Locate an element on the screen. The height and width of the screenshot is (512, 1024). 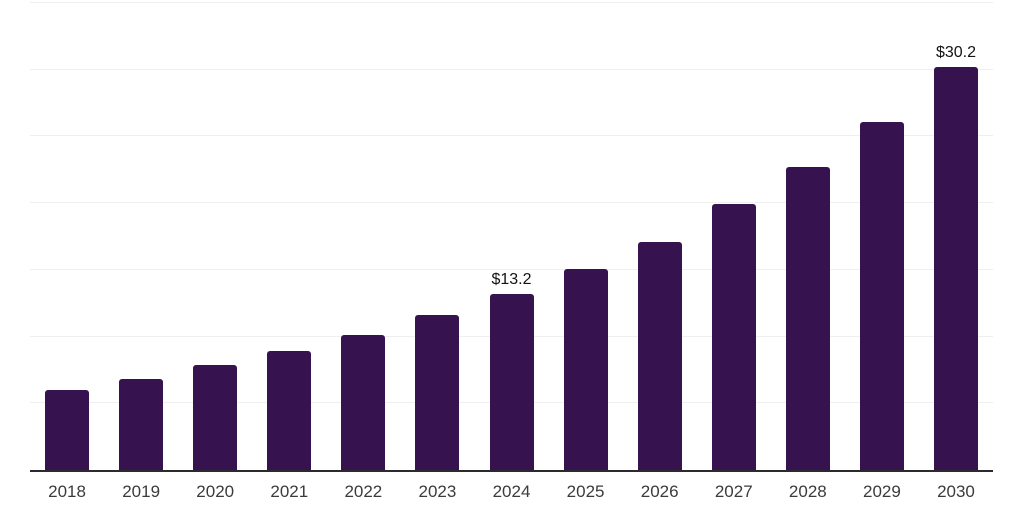
x-tick-2030: 2030 is located at coordinates (956, 491).